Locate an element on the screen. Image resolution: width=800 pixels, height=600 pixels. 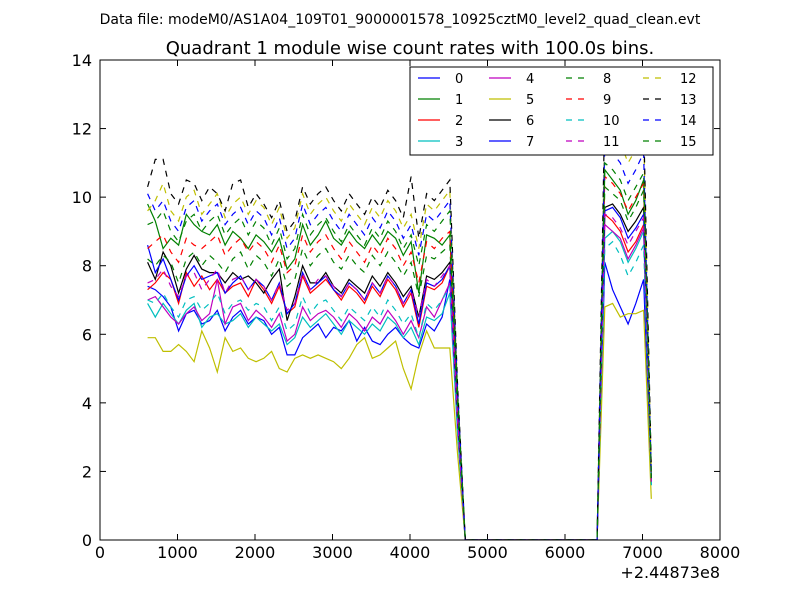
legend-label-11: 11 is located at coordinates (611, 142).